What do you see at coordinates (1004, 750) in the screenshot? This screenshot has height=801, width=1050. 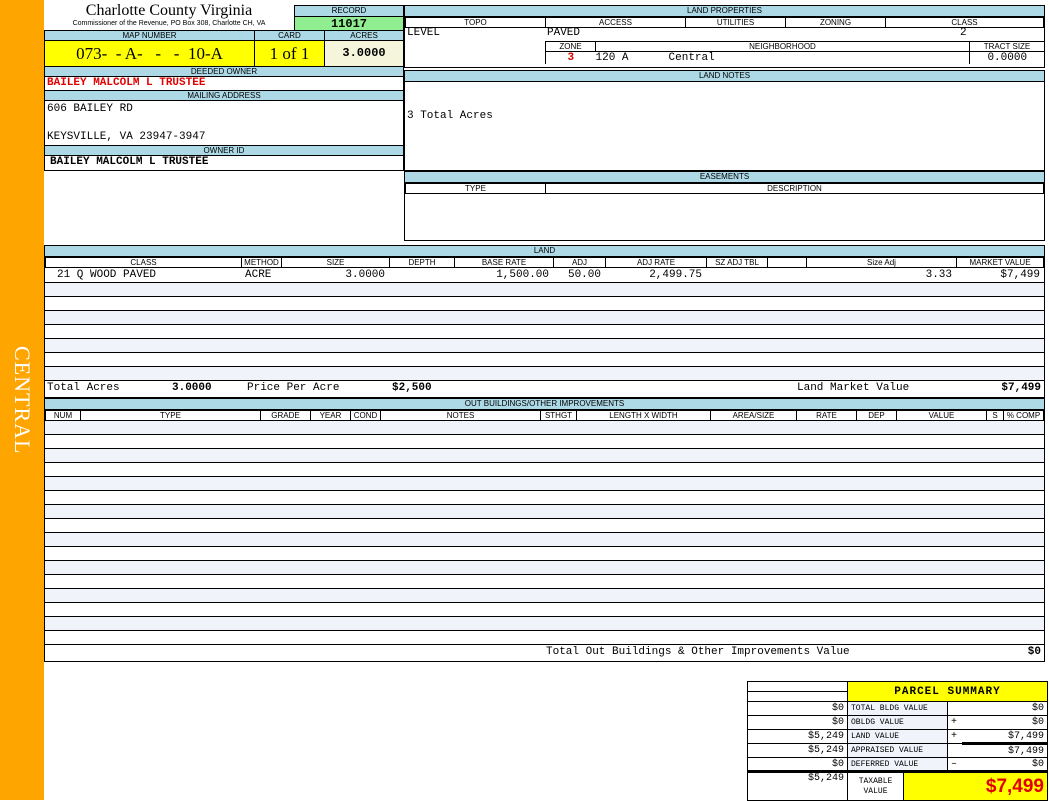 I see `summary-value: $7,499` at bounding box center [1004, 750].